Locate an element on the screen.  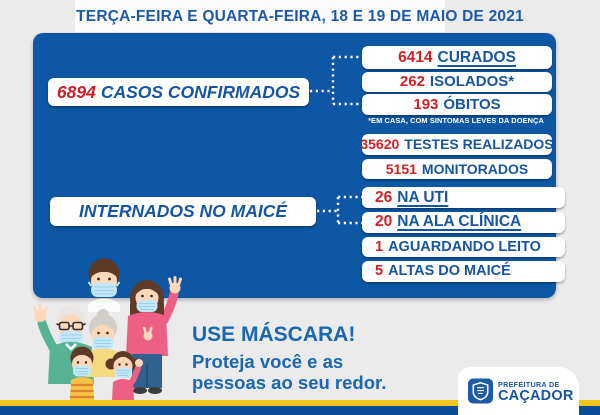
header-band is located at coordinates (260, 16).